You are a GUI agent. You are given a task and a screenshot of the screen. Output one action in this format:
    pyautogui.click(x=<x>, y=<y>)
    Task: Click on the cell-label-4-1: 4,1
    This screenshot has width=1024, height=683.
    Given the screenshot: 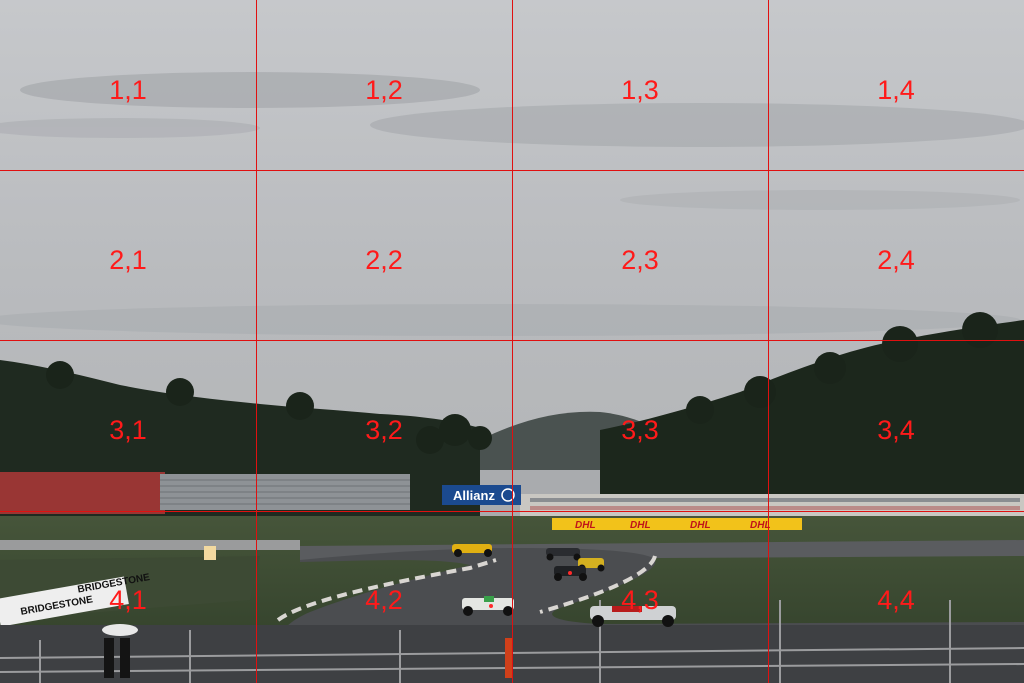 What is the action you would take?
    pyautogui.click(x=128, y=600)
    